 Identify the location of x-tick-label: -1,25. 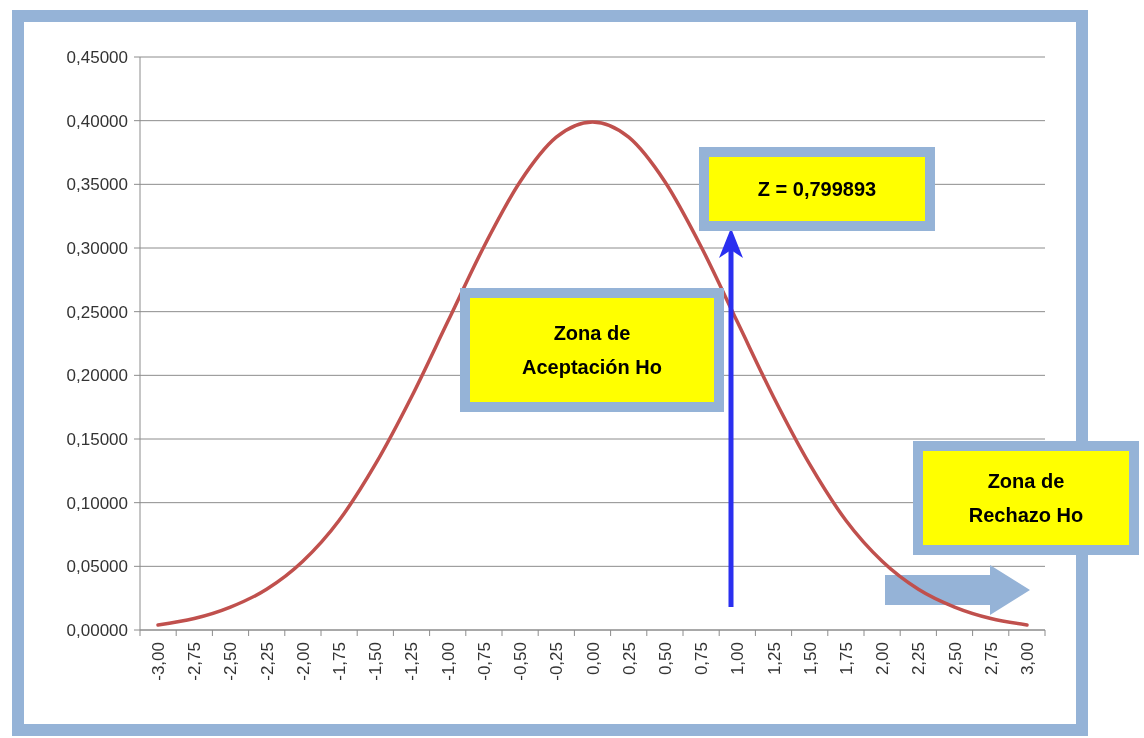
(412, 661).